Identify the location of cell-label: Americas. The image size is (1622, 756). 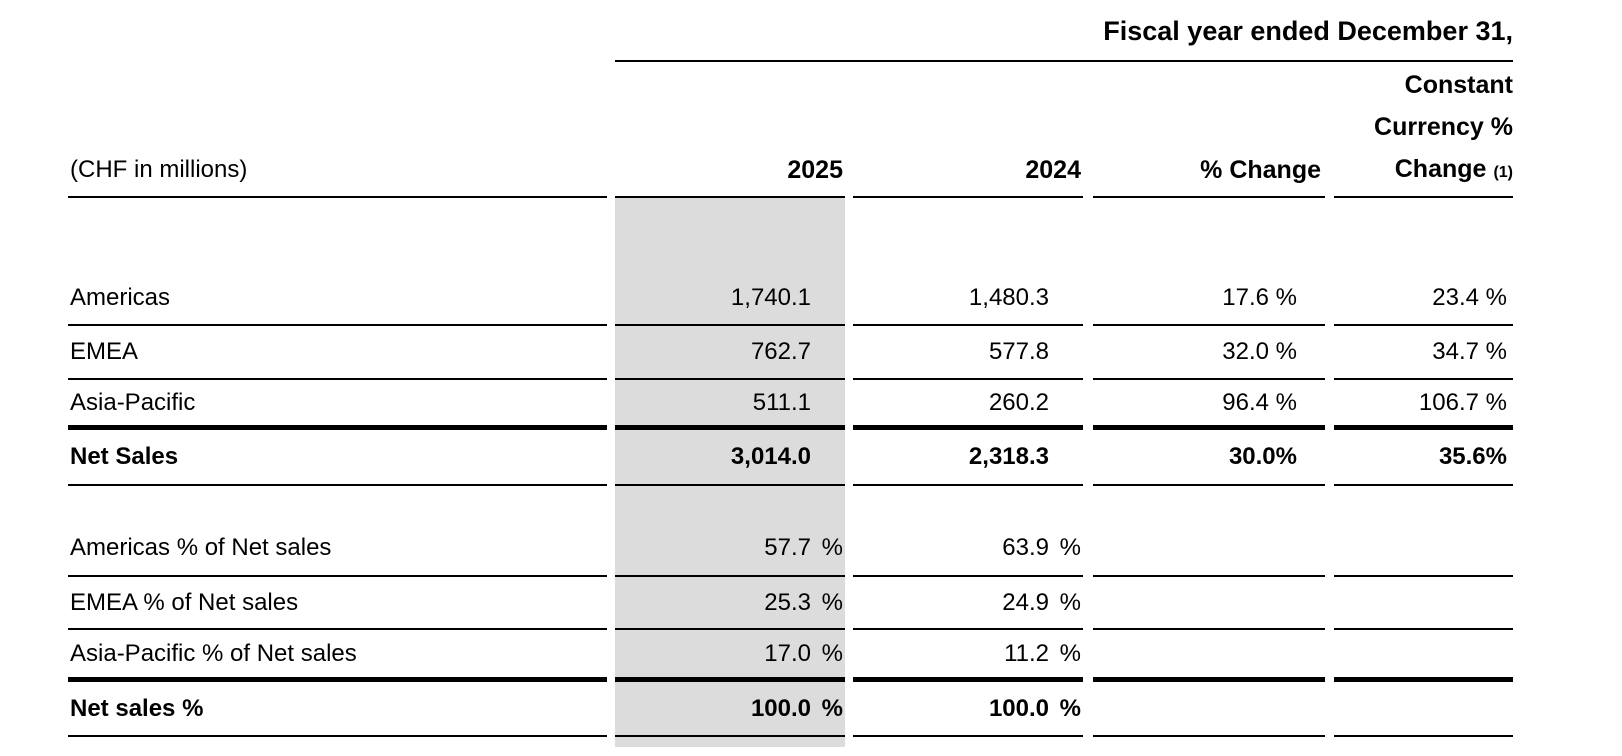
(337, 299).